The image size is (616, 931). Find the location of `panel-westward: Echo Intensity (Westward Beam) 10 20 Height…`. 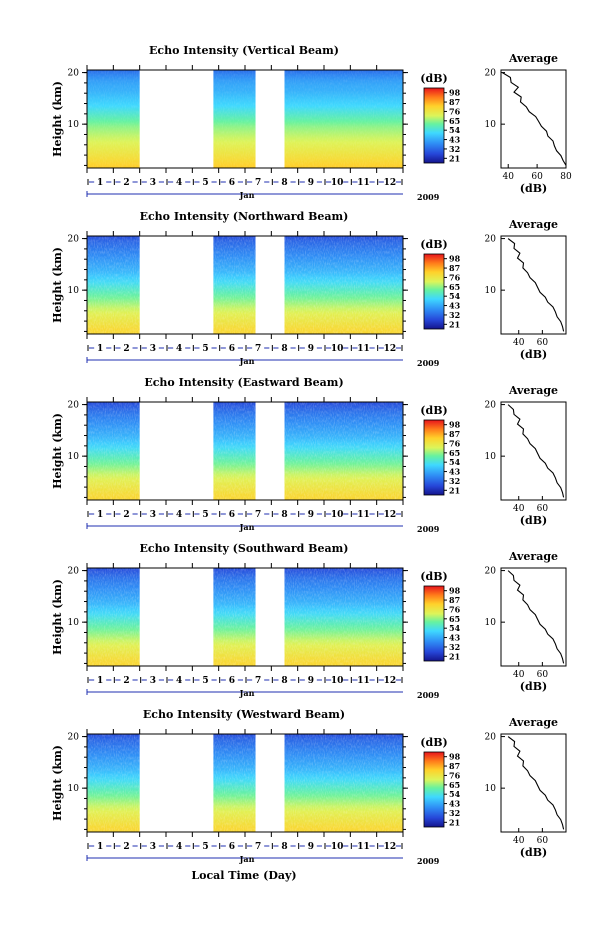

panel-westward: Echo Intensity (Westward Beam) 10 20 Height… is located at coordinates (309, 787).